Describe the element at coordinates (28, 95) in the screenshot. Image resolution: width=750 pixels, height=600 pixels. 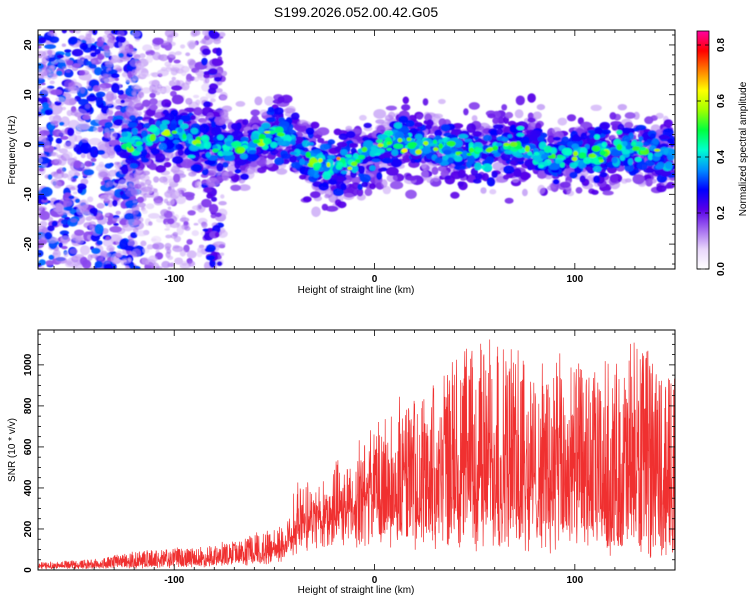
I see `y-tick-label: 10` at that location.